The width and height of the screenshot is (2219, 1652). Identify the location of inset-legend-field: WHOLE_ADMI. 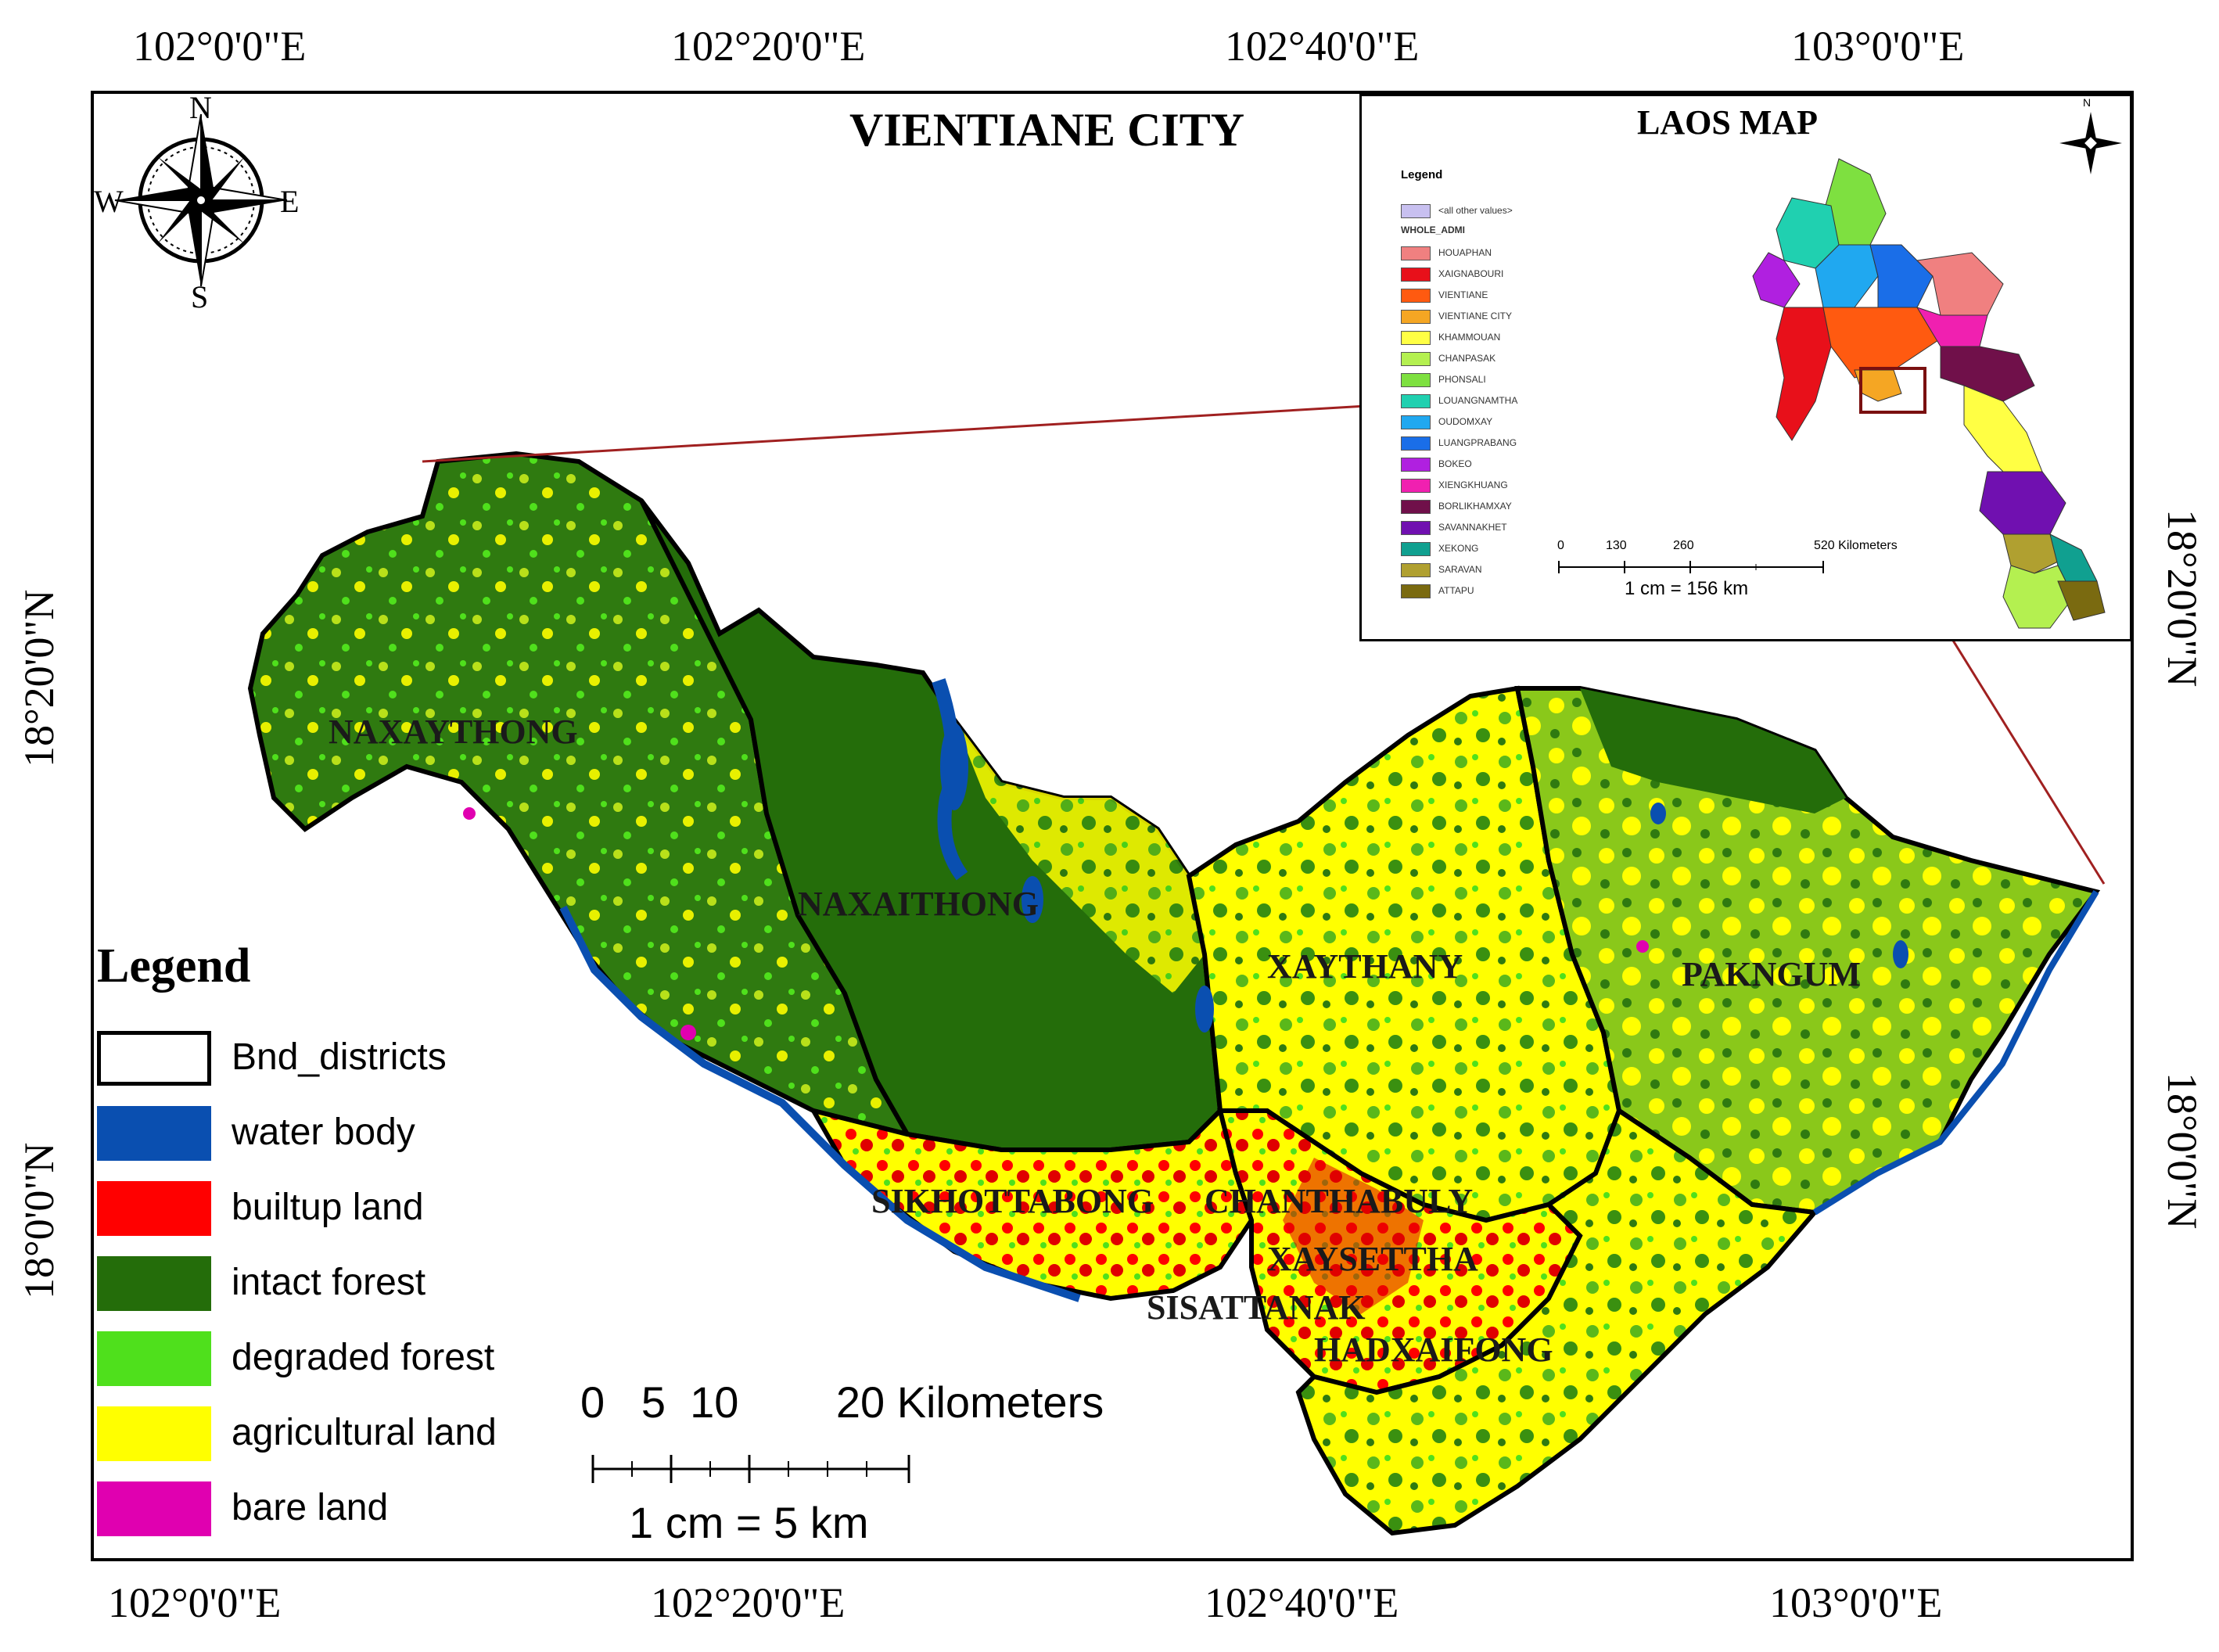
(1433, 229).